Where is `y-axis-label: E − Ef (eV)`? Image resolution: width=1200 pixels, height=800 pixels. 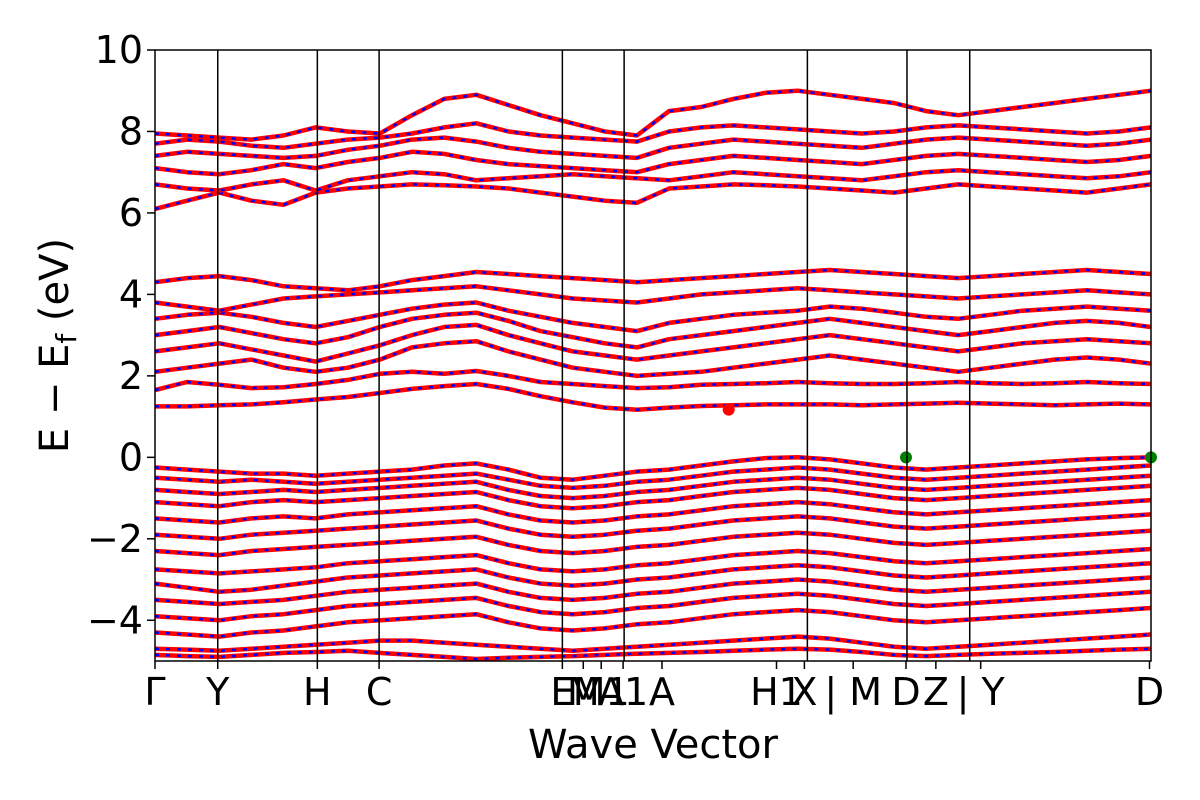
y-axis-label: E − Ef (eV) is located at coordinates (57, 345).